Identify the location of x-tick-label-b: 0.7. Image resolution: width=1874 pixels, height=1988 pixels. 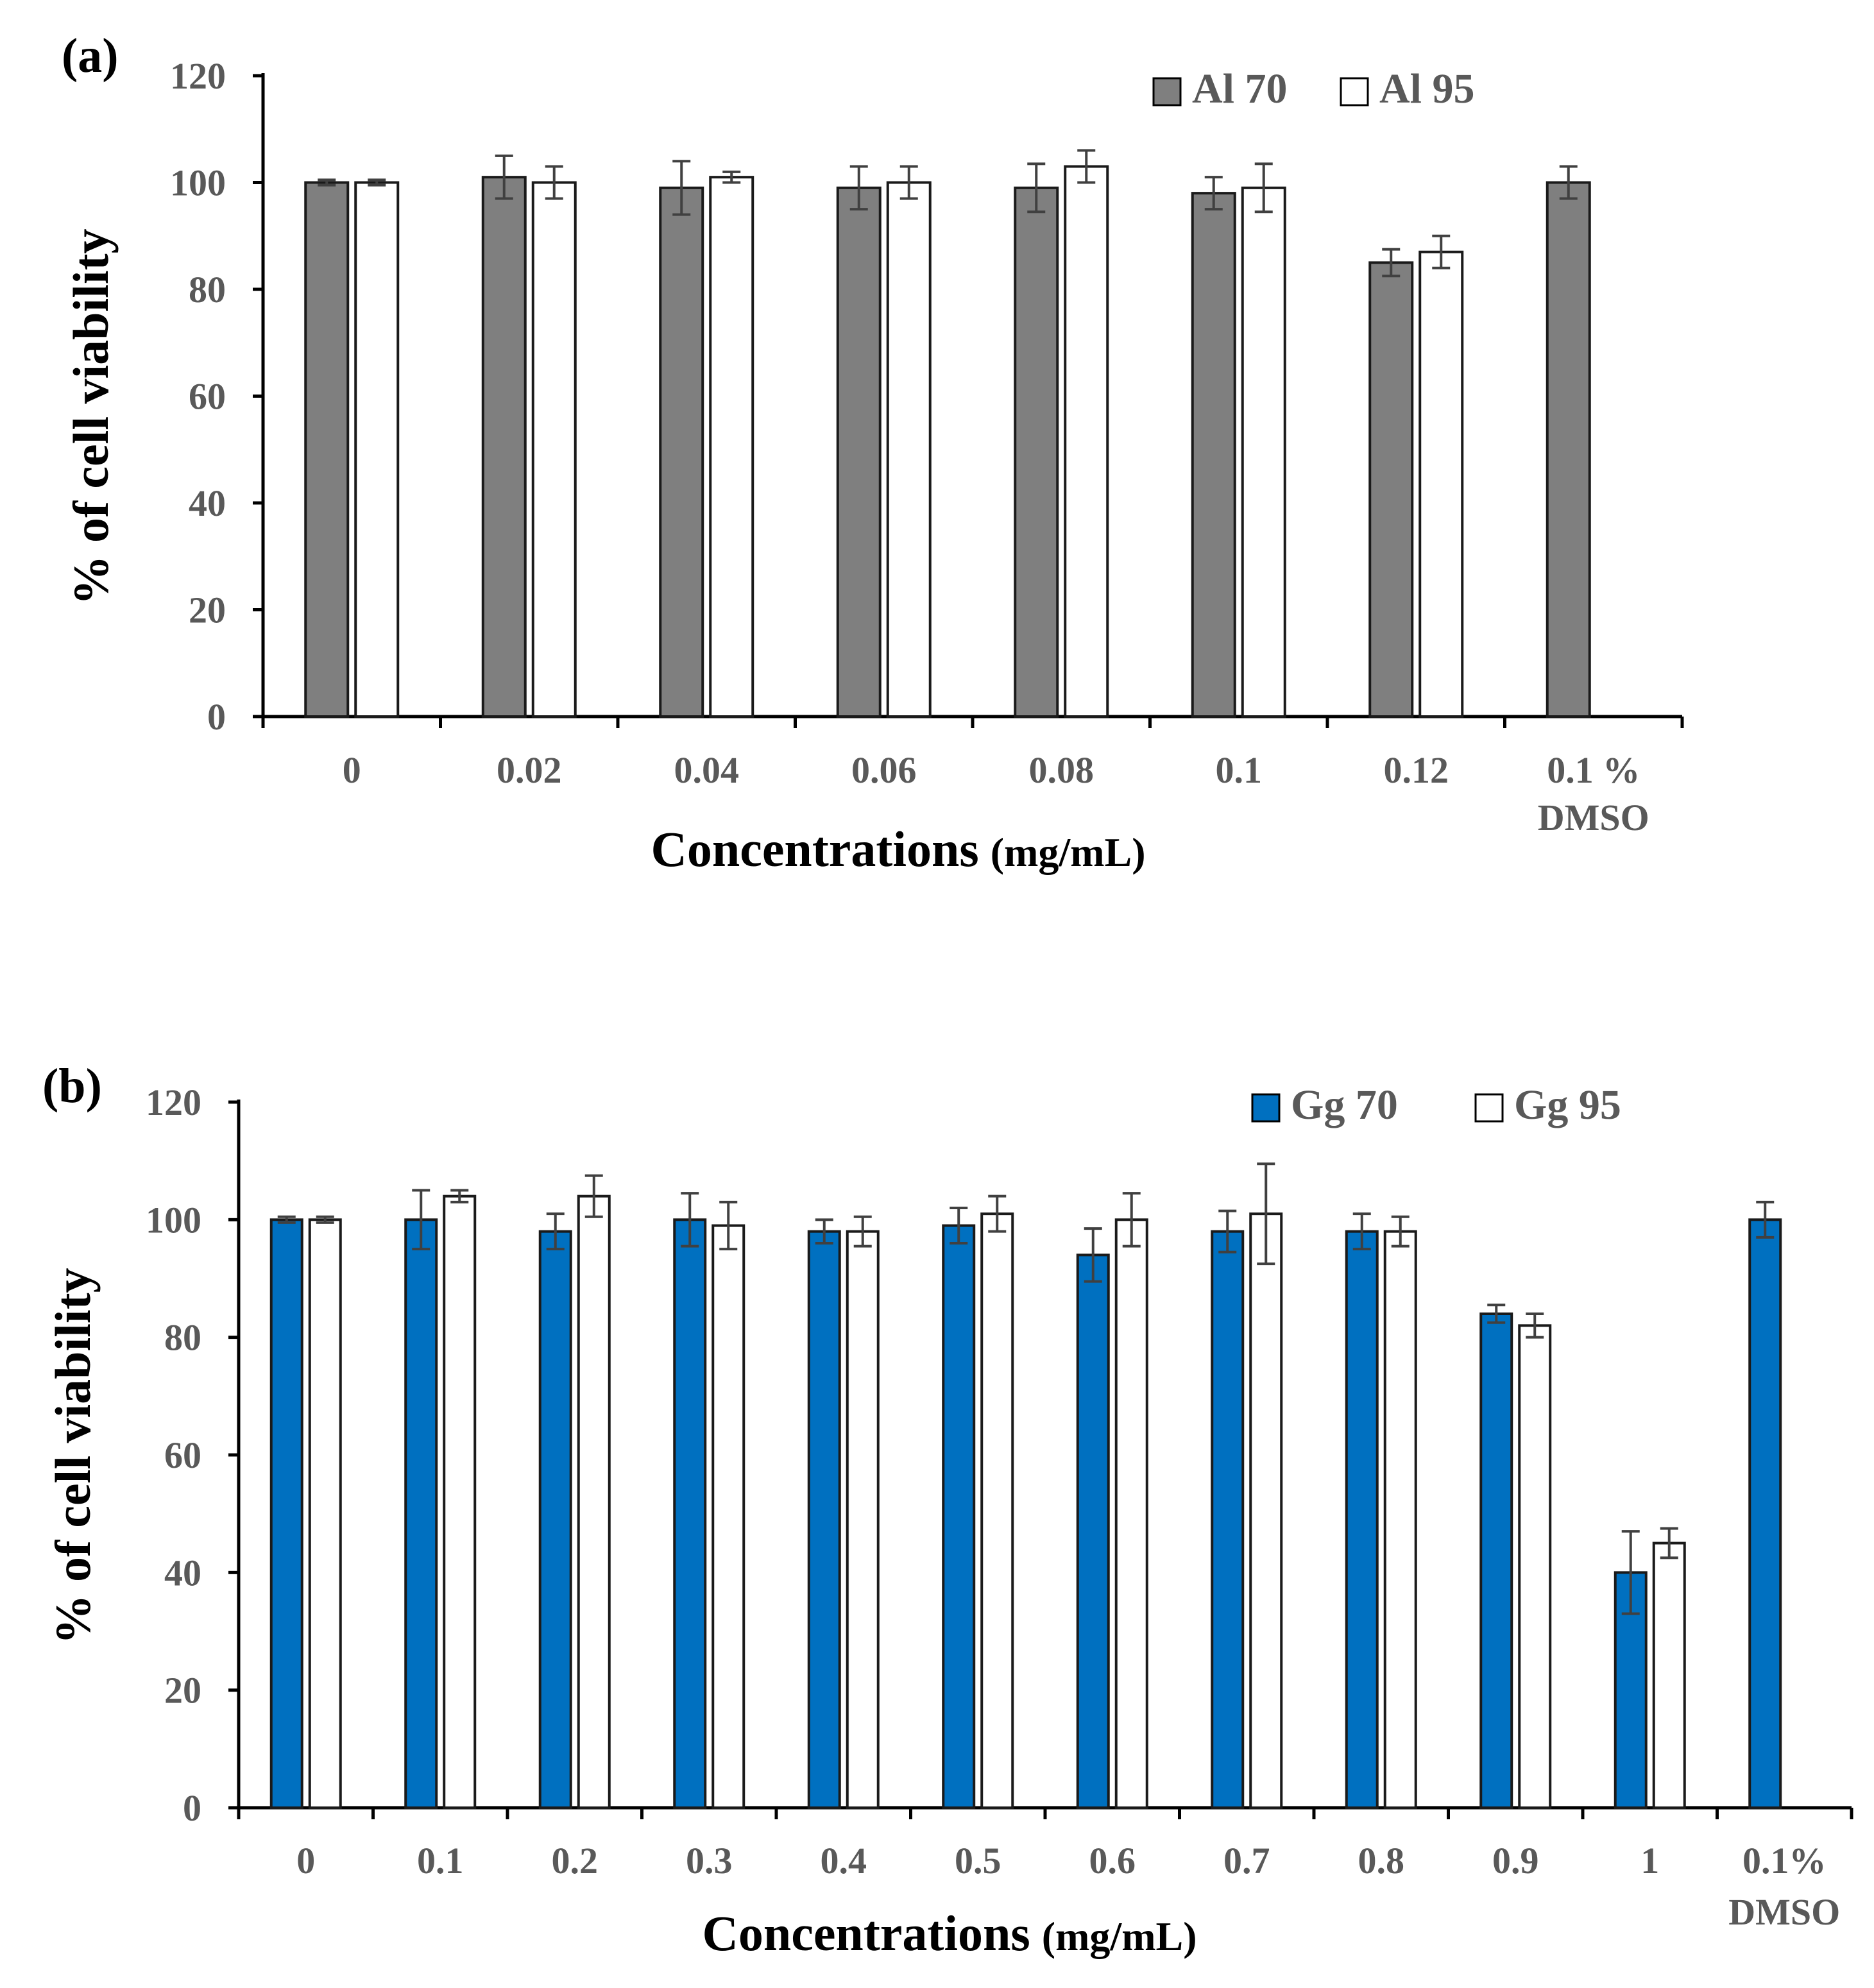
(1246, 1861).